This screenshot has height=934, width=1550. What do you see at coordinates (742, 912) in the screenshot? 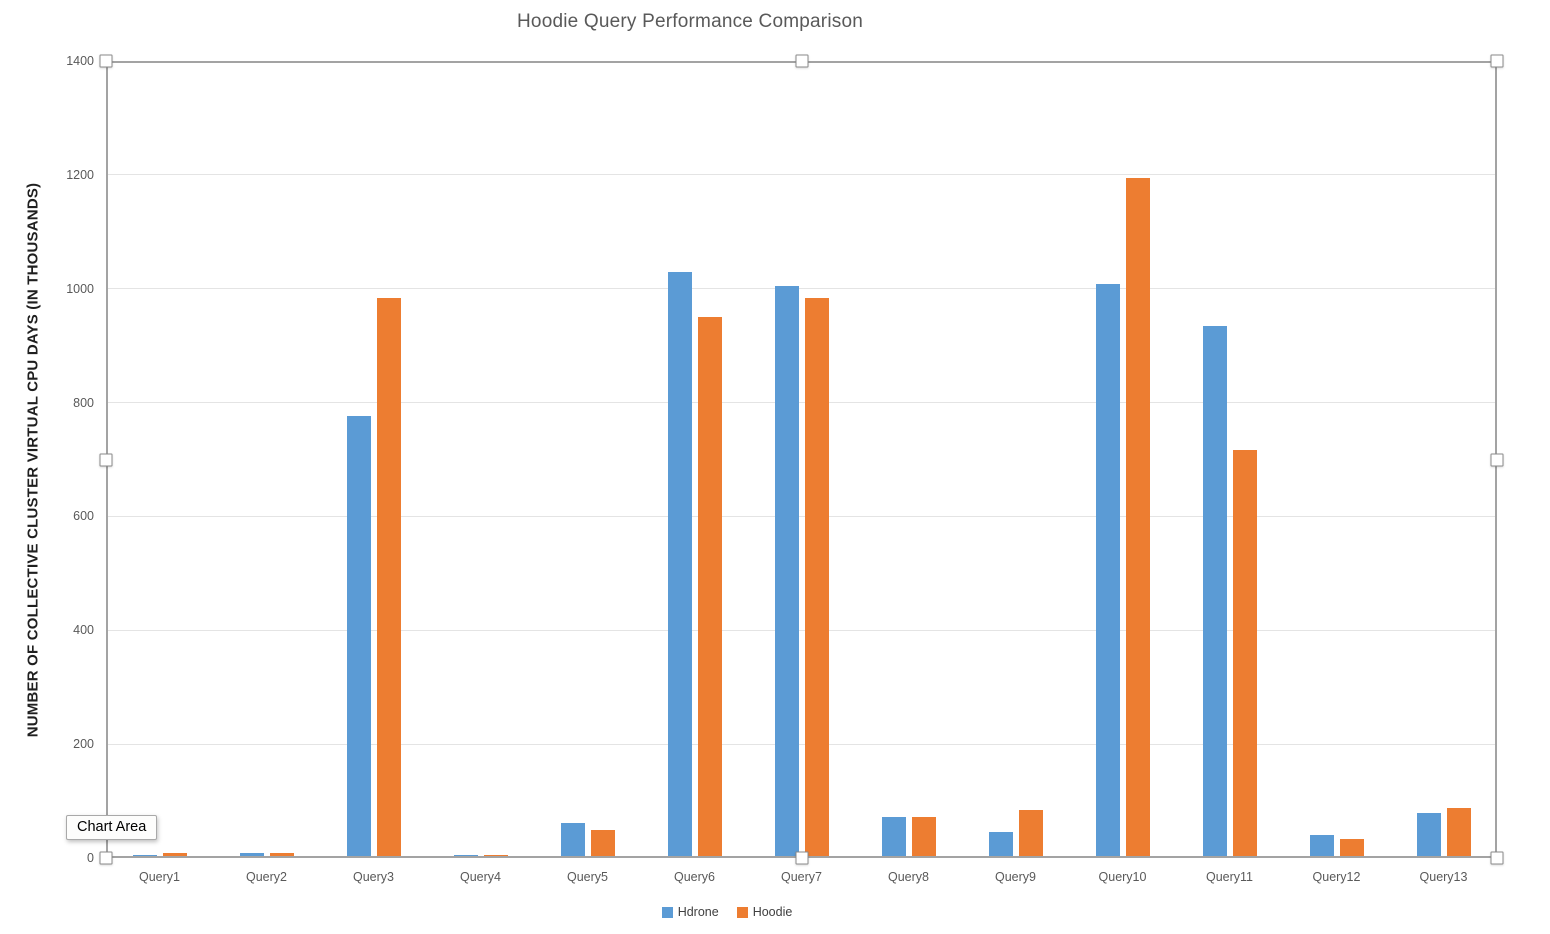
I see `legend-swatch-hoodie` at bounding box center [742, 912].